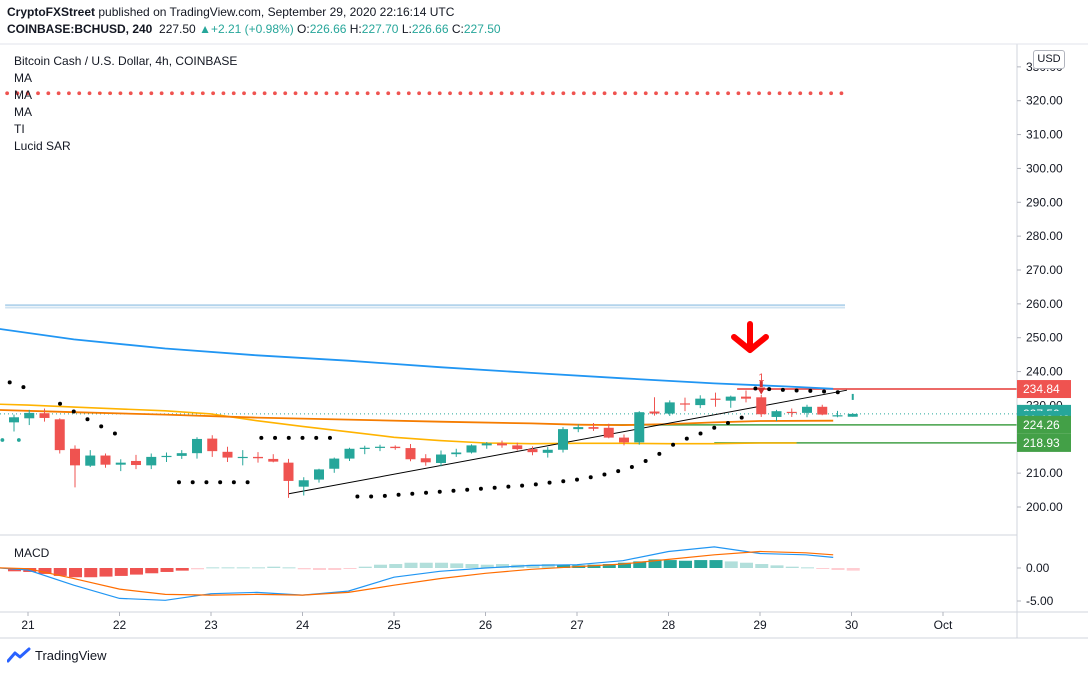  What do you see at coordinates (1044, 473) in the screenshot?
I see `price-tick-label: 210.00` at bounding box center [1044, 473].